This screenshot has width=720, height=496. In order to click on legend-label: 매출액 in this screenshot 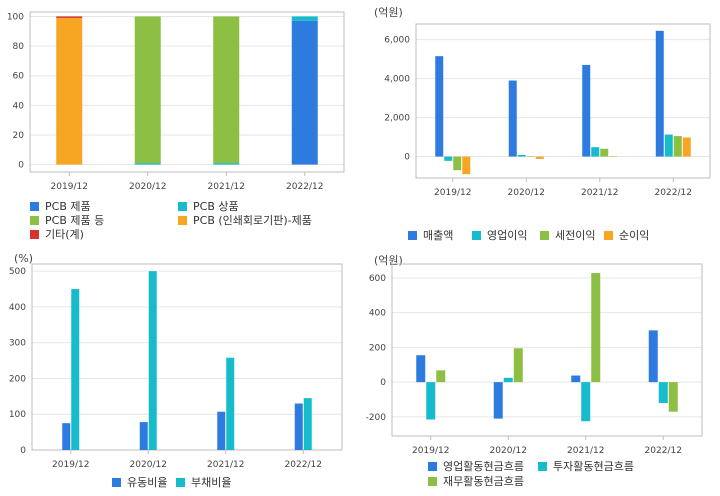, I will do `click(438, 235)`.